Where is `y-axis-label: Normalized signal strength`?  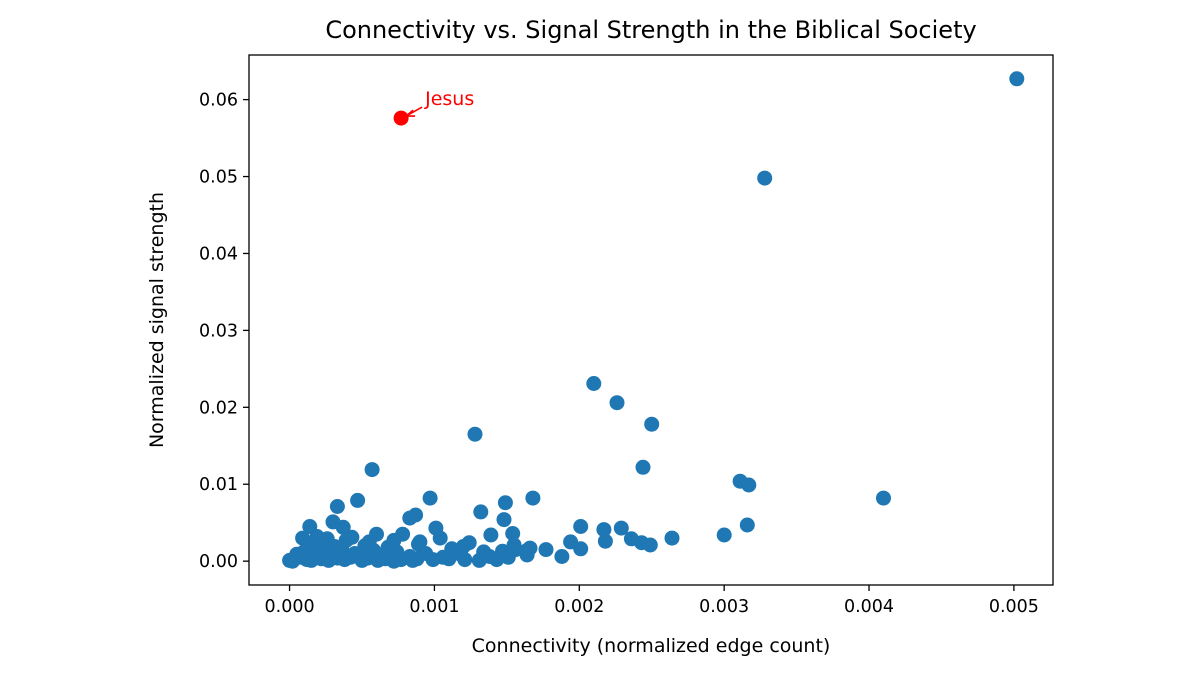
y-axis-label: Normalized signal strength is located at coordinates (157, 320).